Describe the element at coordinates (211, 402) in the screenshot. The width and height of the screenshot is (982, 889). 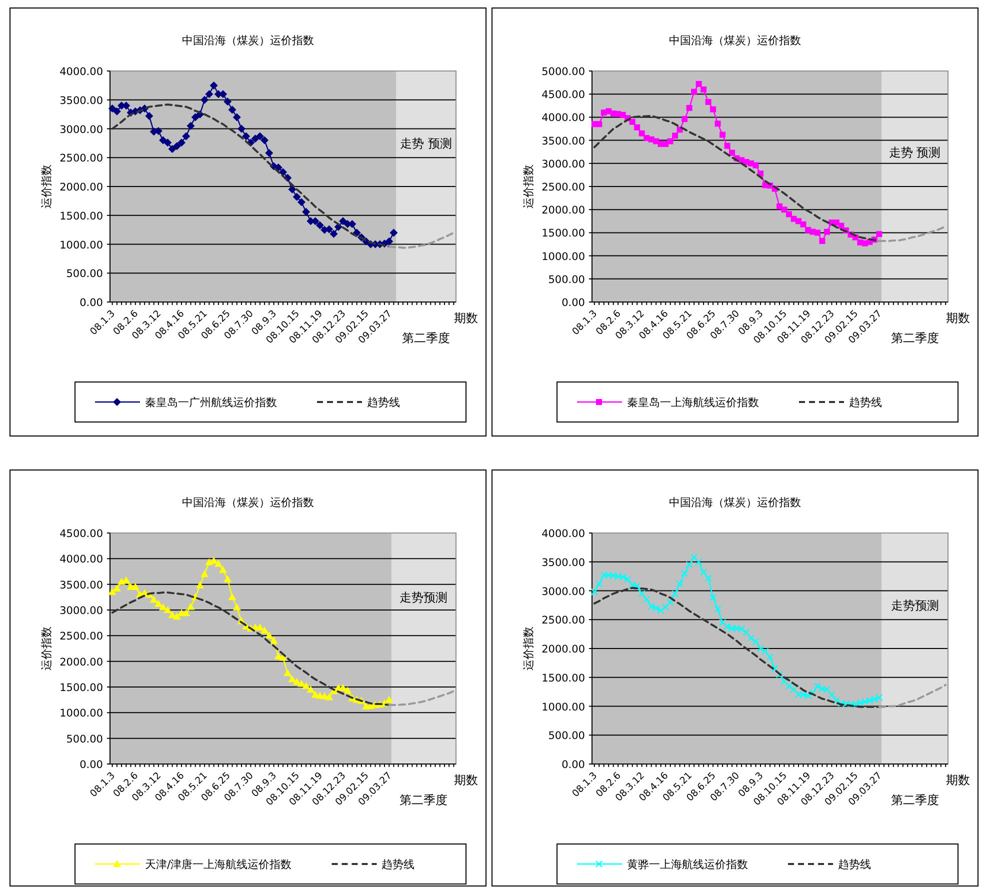
I see `legend-label: 秦皇岛一广州航线运价指数` at that location.